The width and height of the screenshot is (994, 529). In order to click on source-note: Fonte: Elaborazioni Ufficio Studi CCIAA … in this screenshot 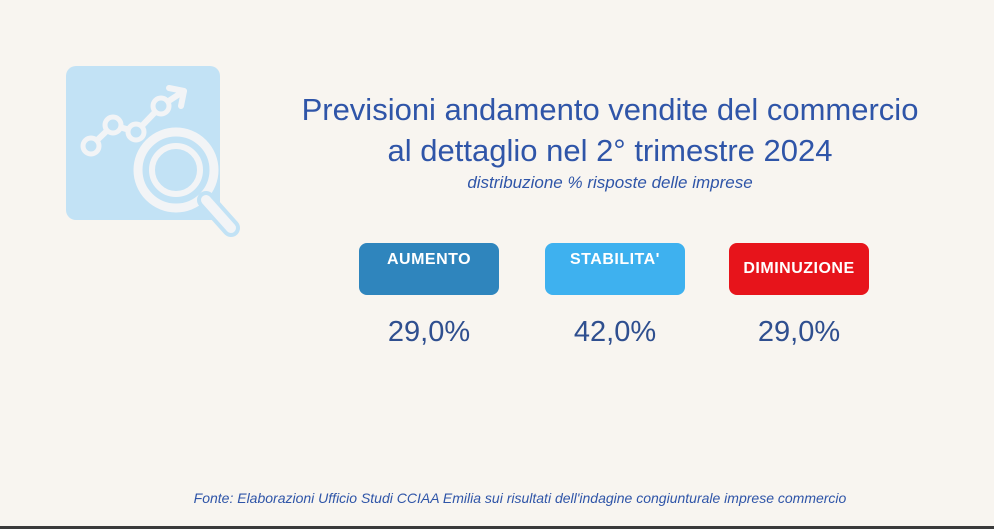, I will do `click(520, 498)`.